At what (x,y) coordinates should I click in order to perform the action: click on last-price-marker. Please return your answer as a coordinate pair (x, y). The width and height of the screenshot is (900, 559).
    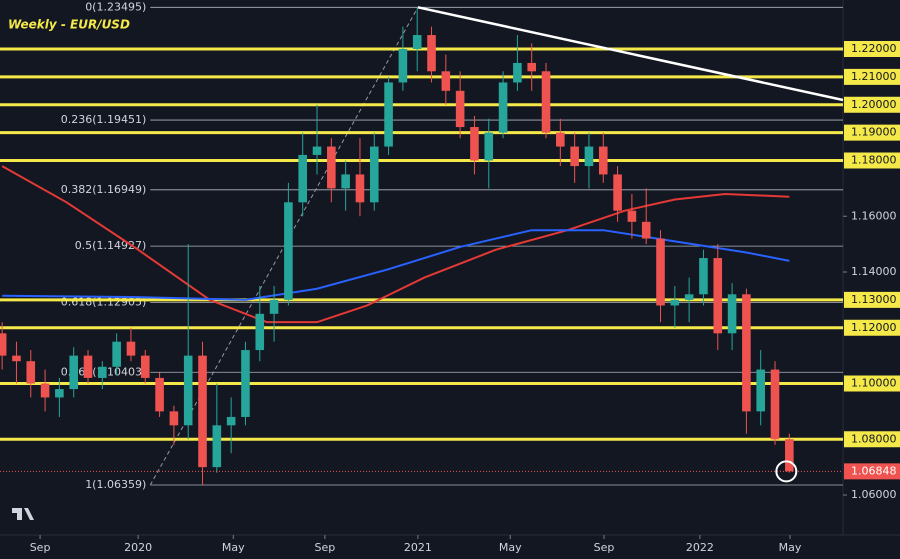
    Looking at the image, I should click on (786, 471).